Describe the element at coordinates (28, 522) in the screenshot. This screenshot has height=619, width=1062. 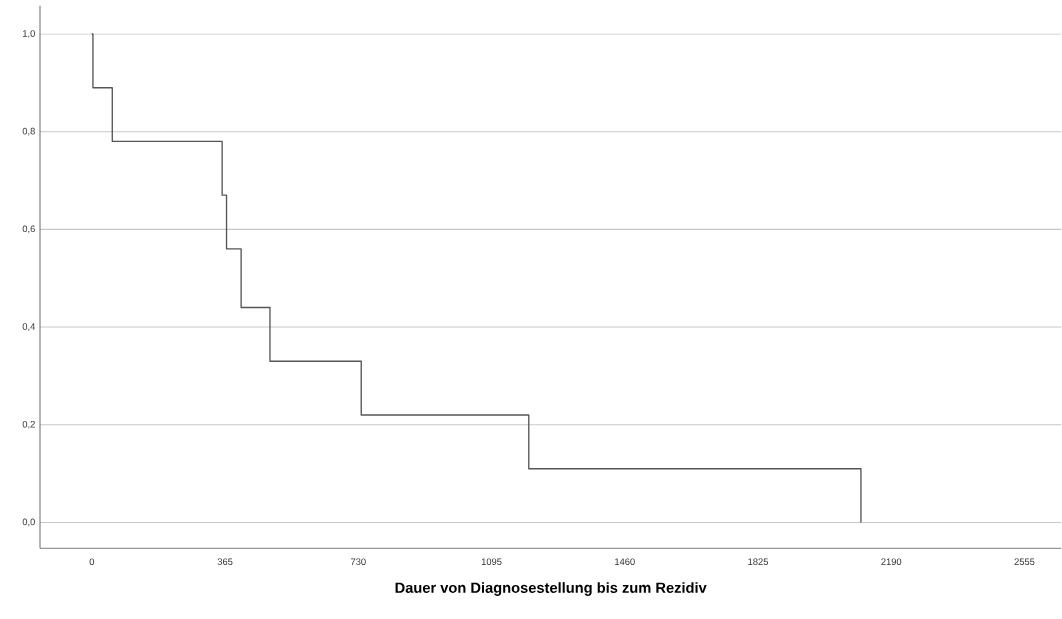
I see `y-tick-label: 0,0` at that location.